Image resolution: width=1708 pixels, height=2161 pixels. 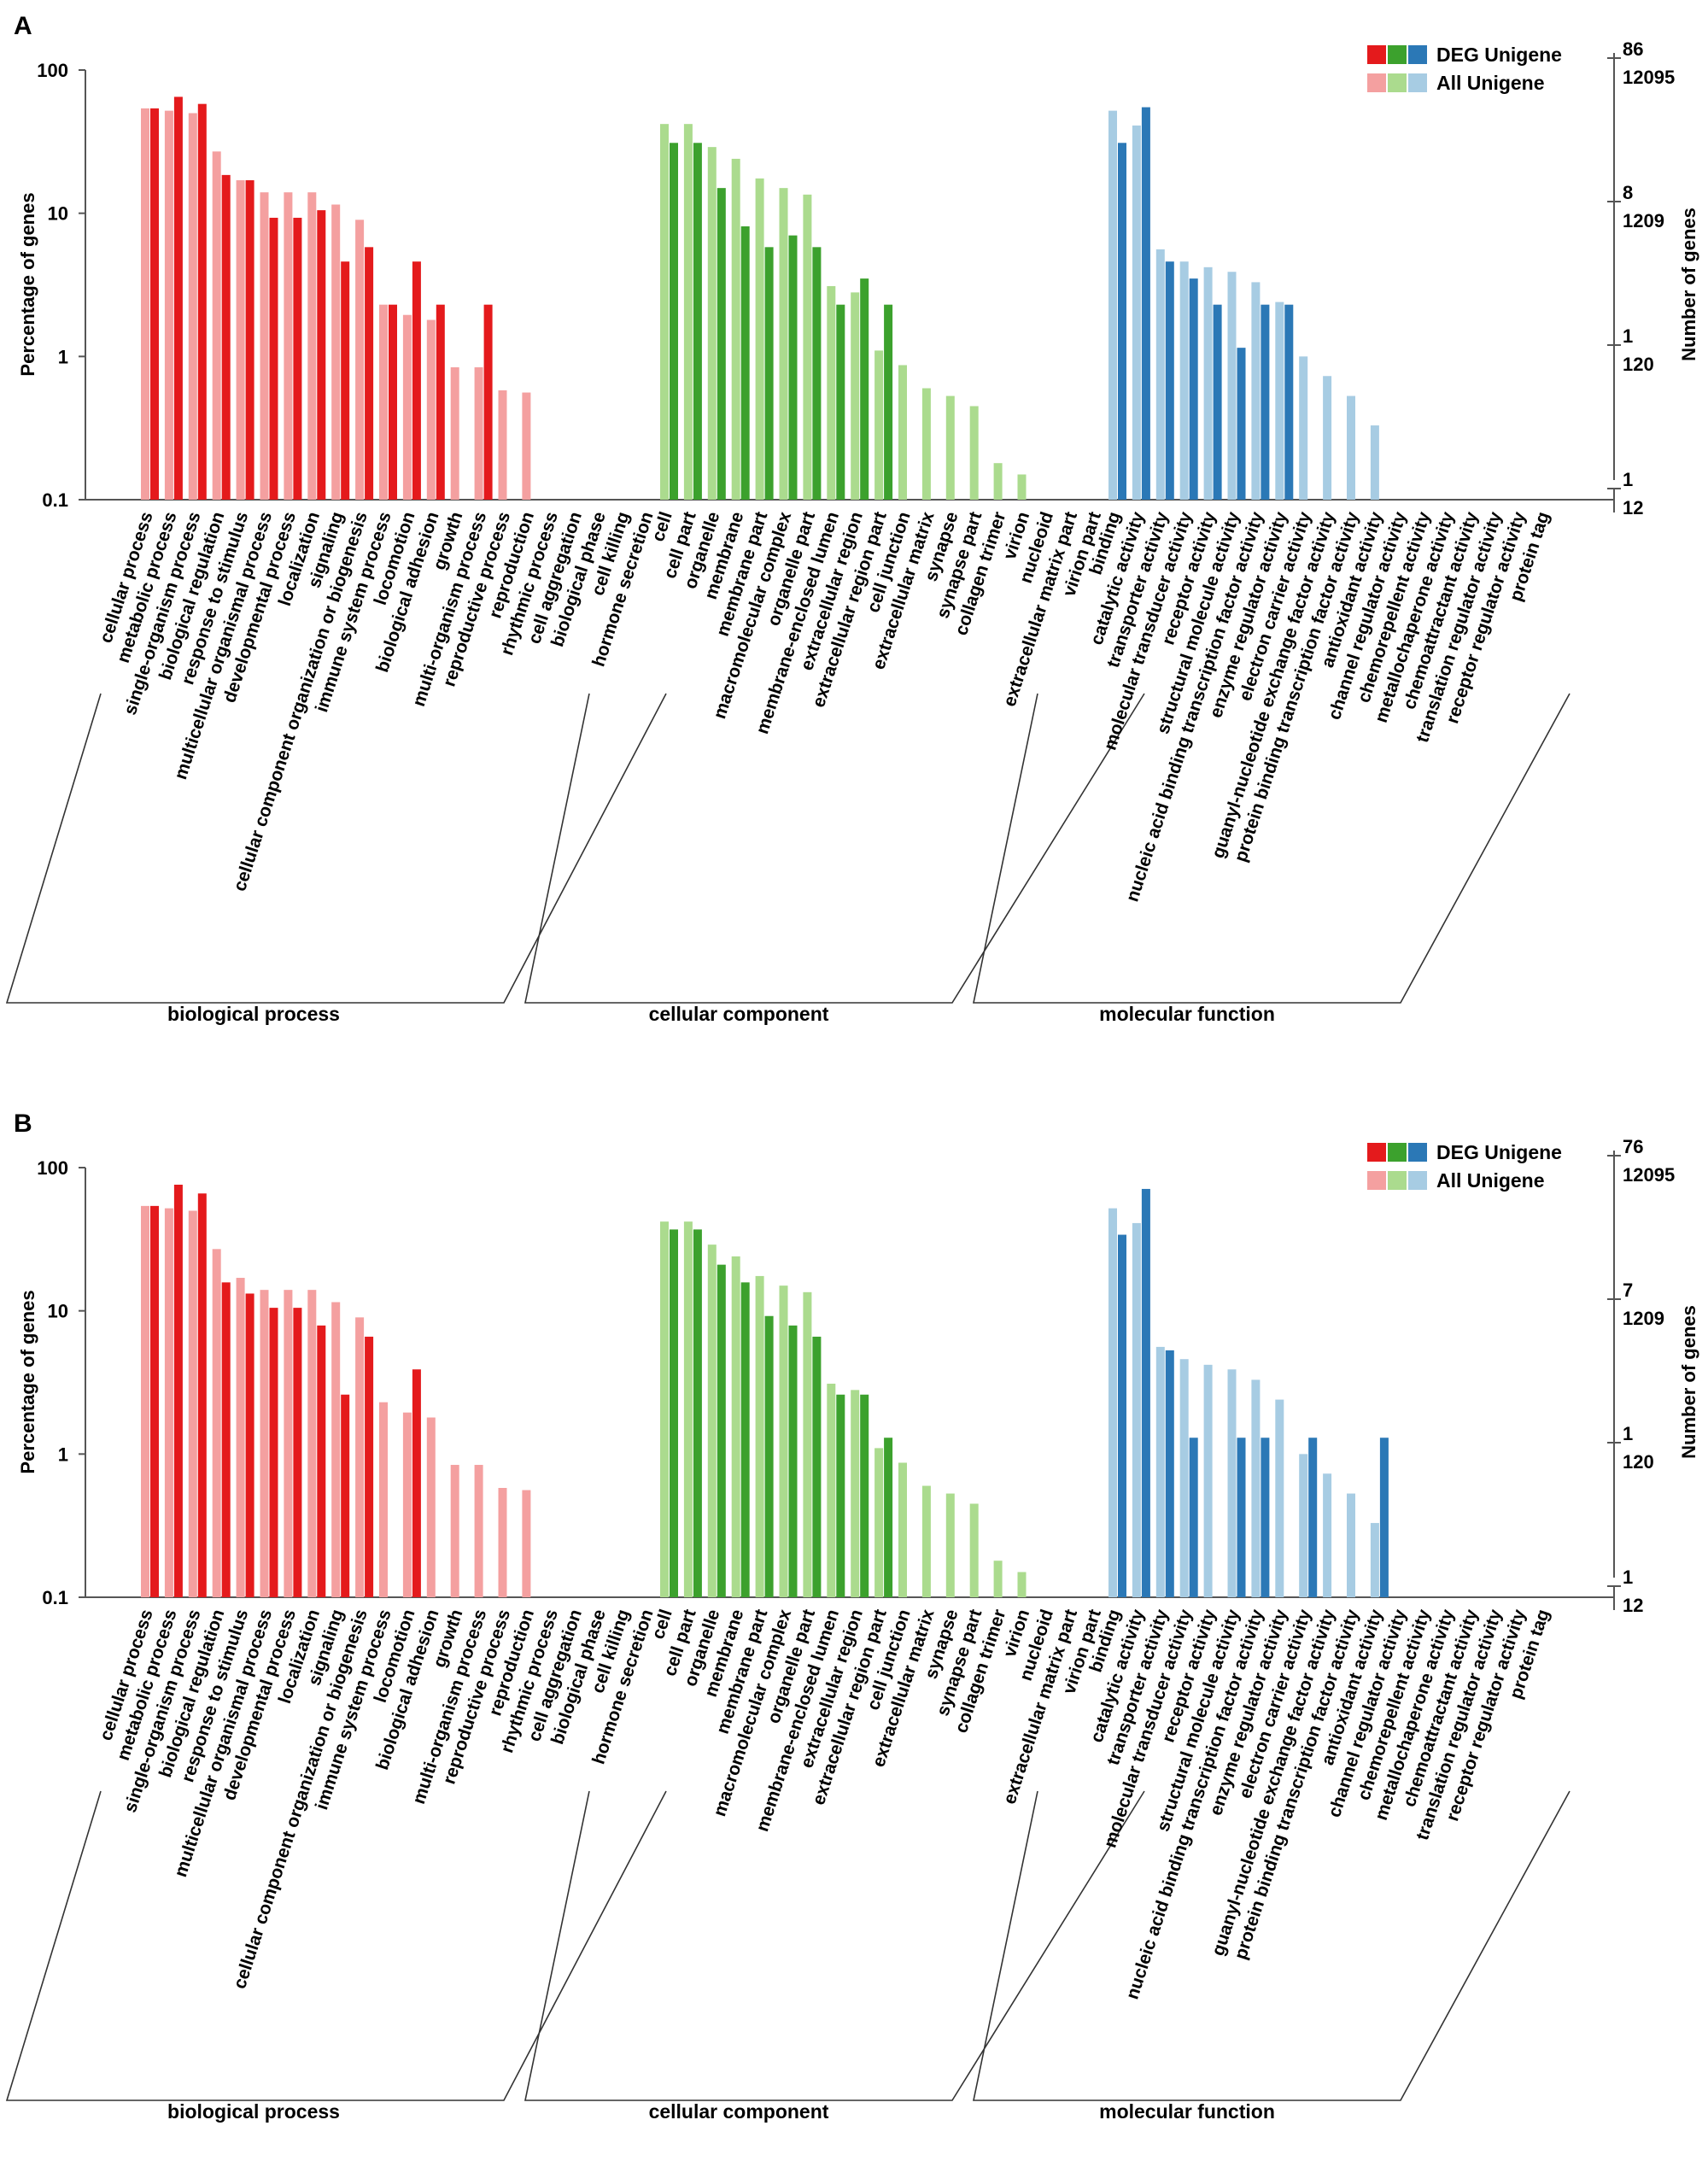 I want to click on group-title: biological process, so click(x=253, y=2111).